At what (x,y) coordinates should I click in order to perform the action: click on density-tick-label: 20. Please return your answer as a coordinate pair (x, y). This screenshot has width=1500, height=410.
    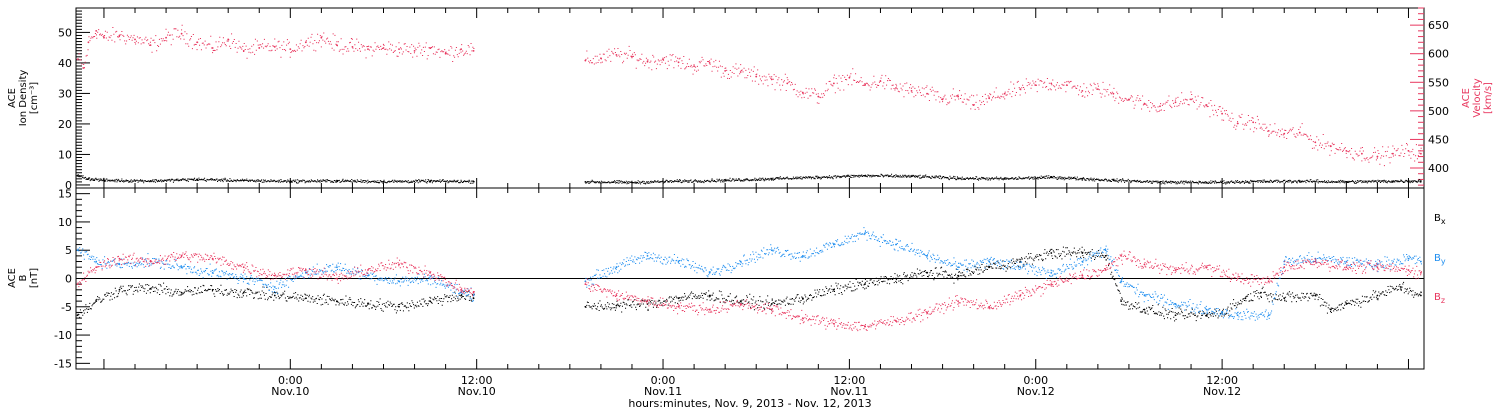
    Looking at the image, I should click on (65, 124).